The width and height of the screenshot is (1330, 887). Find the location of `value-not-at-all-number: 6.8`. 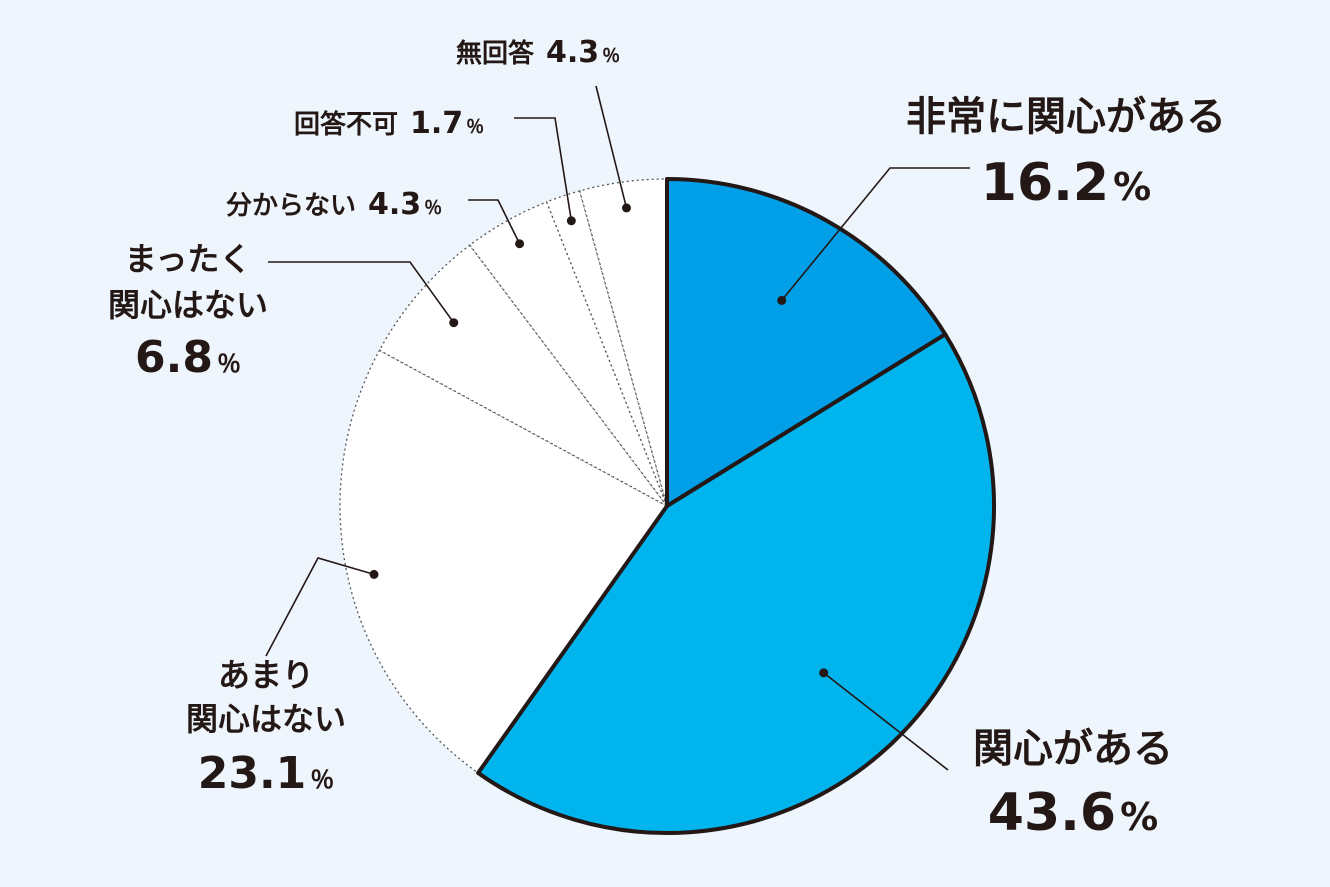

value-not-at-all-number: 6.8 is located at coordinates (174, 357).